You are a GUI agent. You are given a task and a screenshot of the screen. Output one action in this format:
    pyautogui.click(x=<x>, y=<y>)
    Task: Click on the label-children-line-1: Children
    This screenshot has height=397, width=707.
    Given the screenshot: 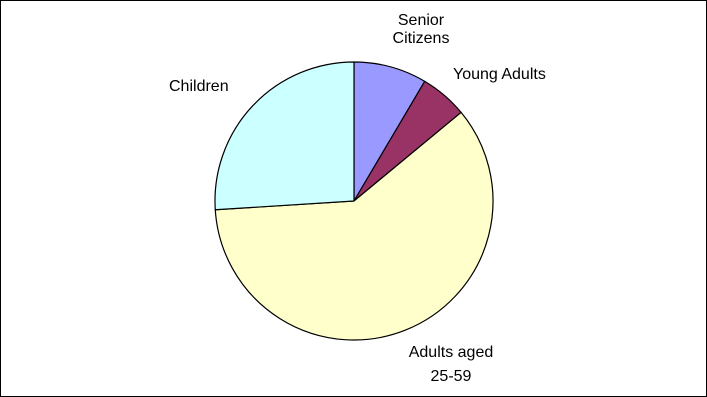 What is the action you would take?
    pyautogui.click(x=199, y=86)
    